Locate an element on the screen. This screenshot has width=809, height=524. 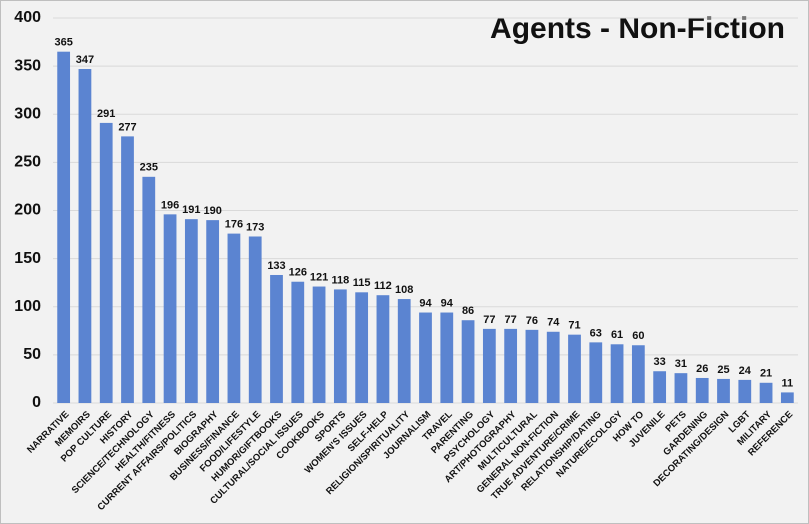
value-label: 86 is located at coordinates (468, 311).